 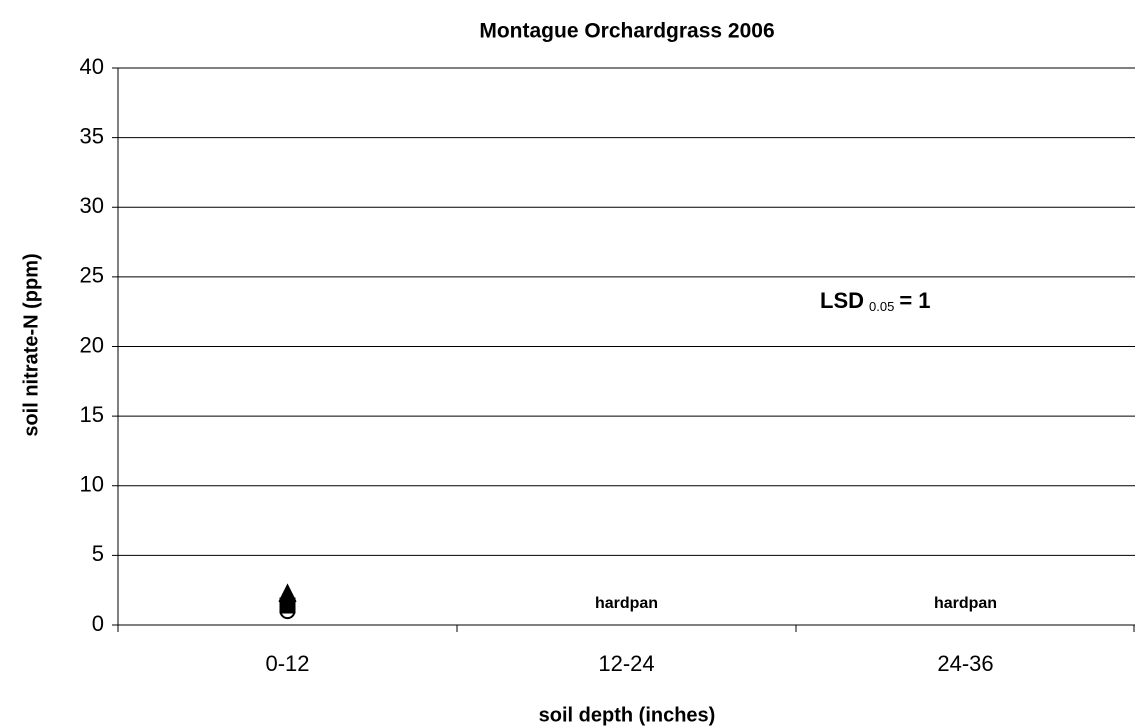 What do you see at coordinates (92, 275) in the screenshot?
I see `y-tick-label: 25` at bounding box center [92, 275].